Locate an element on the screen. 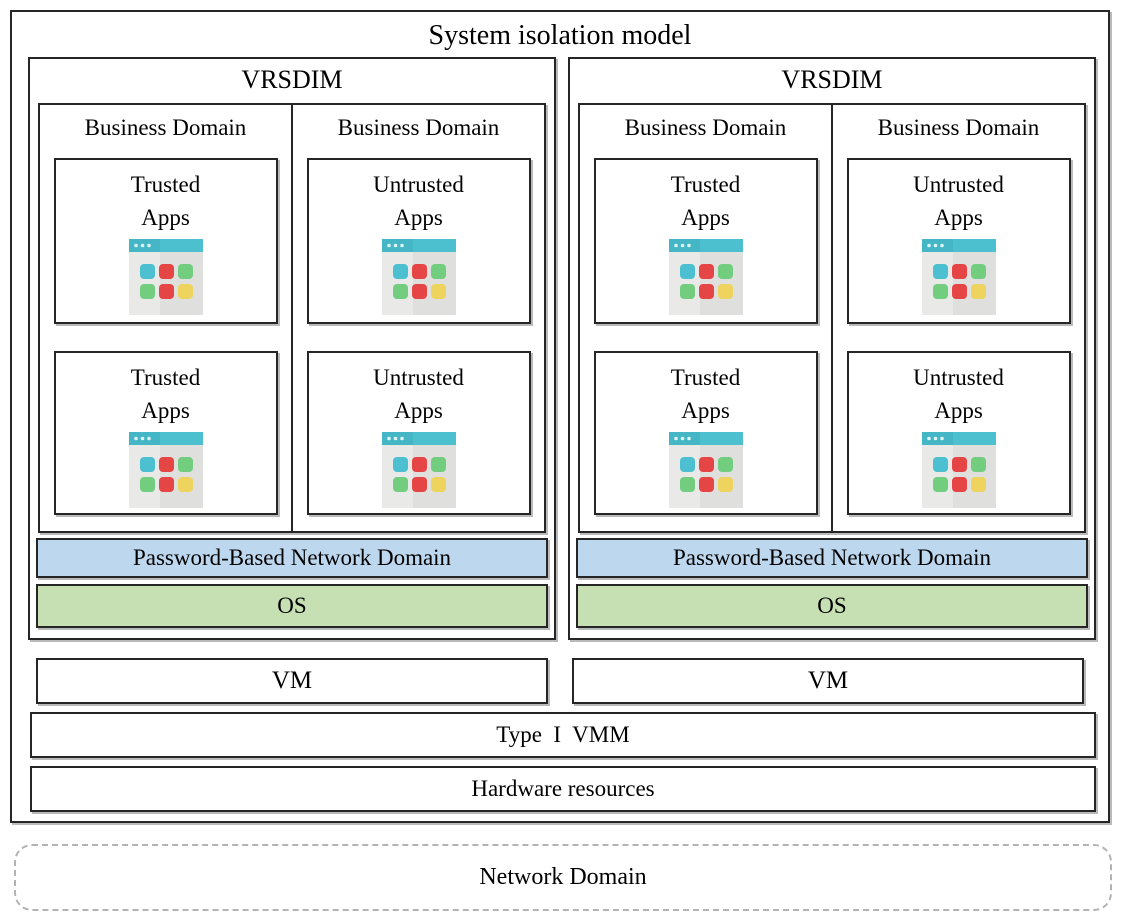 The image size is (1126, 920). hardware-resources-bar: Hardware resources is located at coordinates (563, 789).